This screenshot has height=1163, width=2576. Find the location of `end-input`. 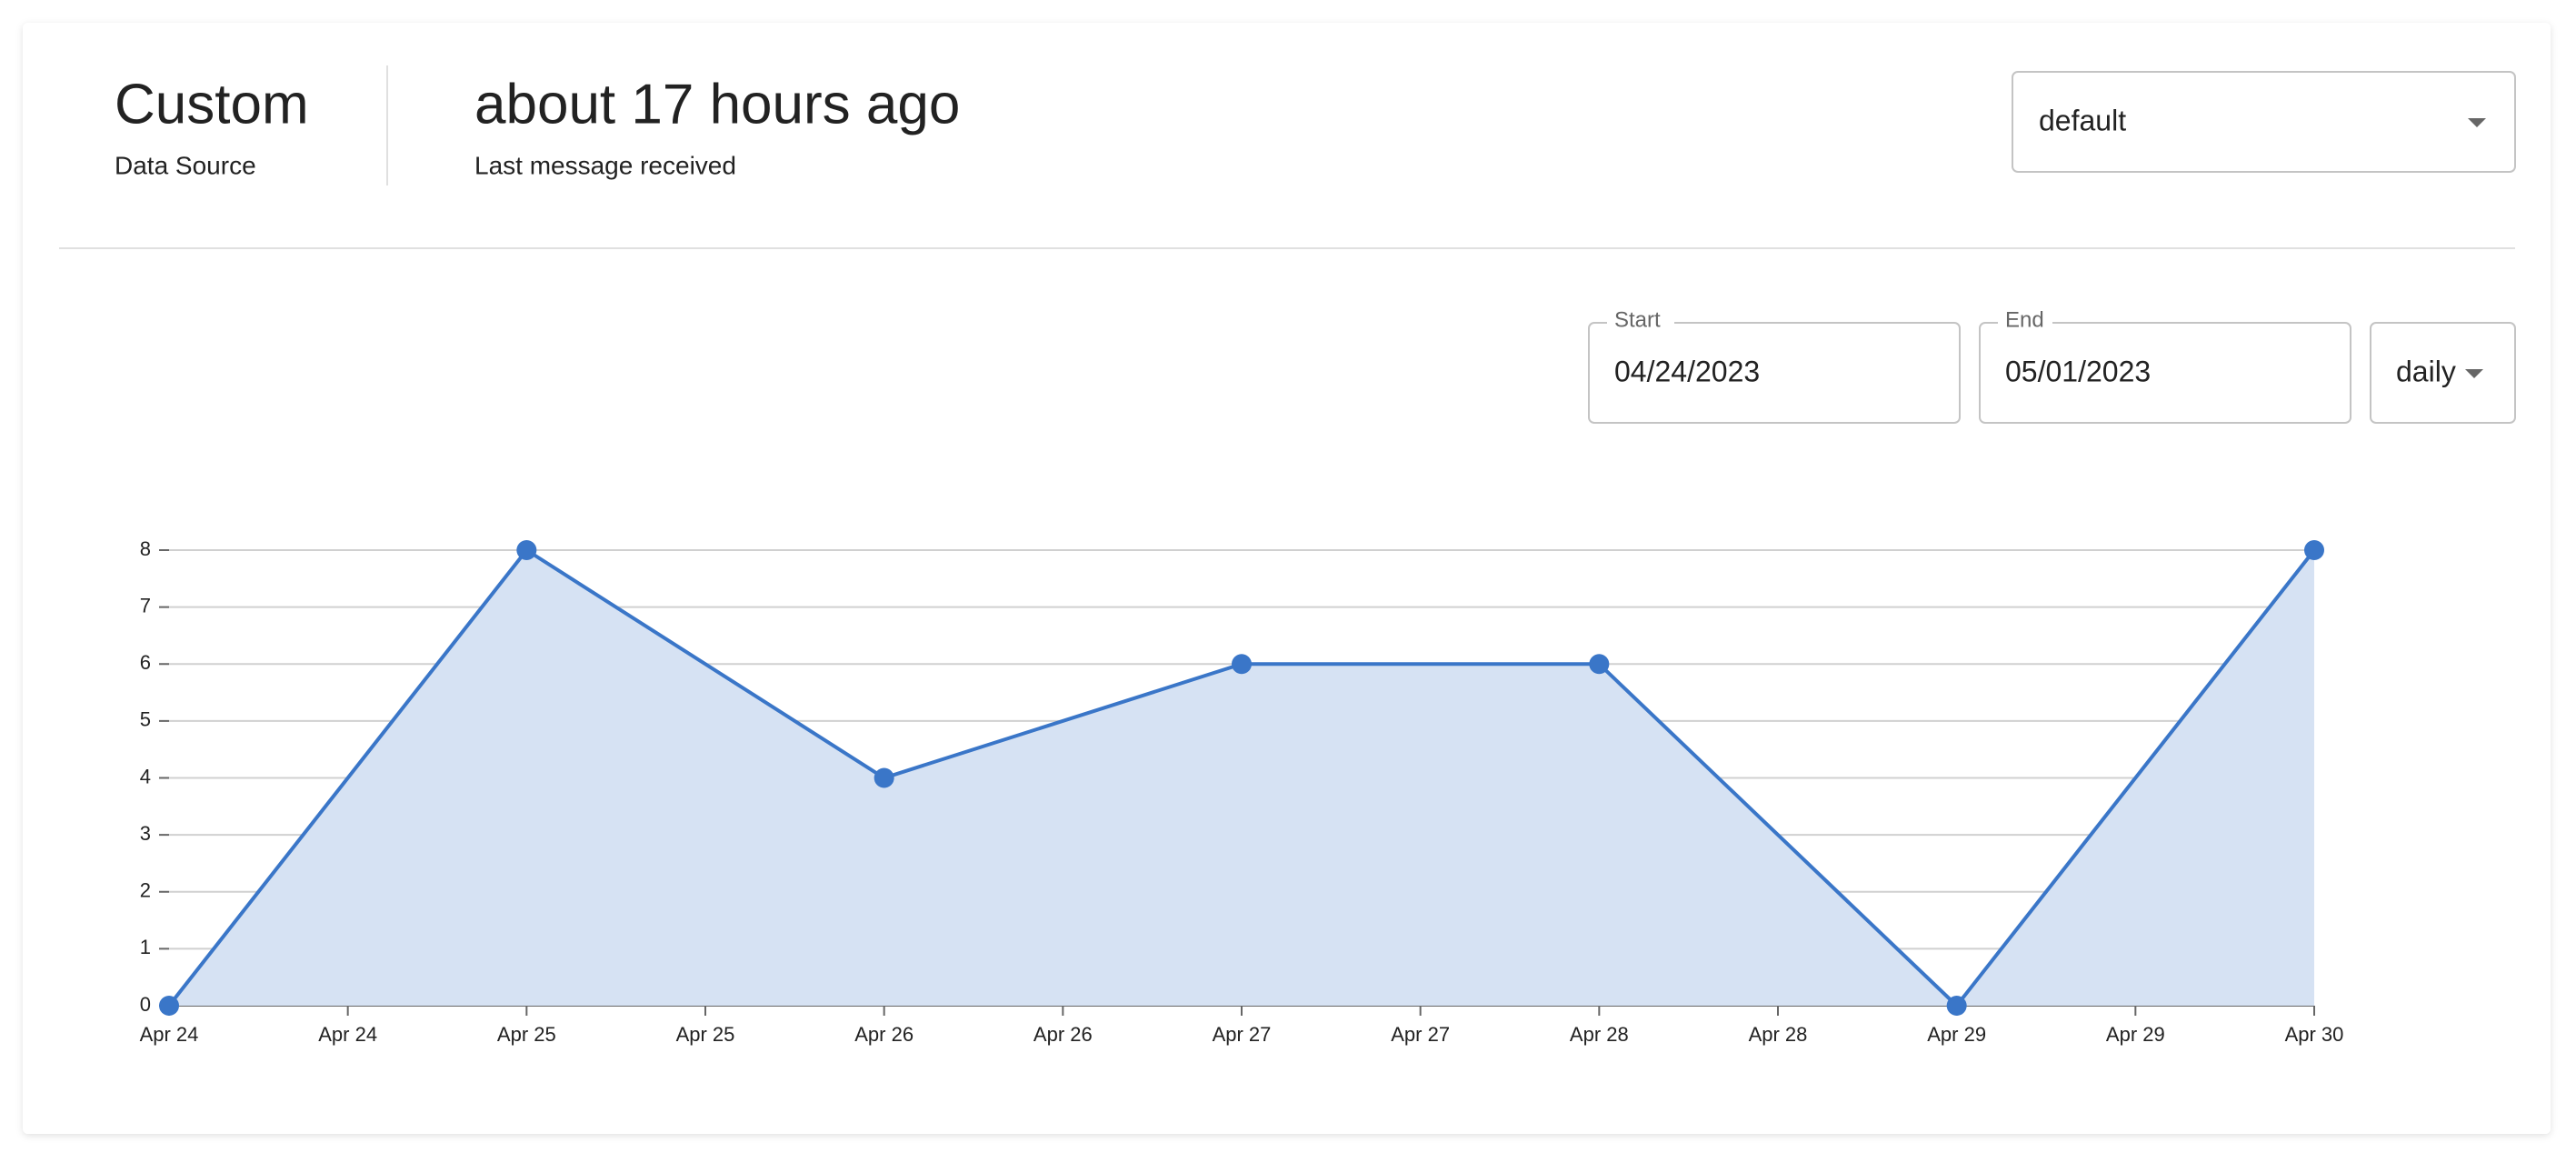

end-input is located at coordinates (2165, 373).